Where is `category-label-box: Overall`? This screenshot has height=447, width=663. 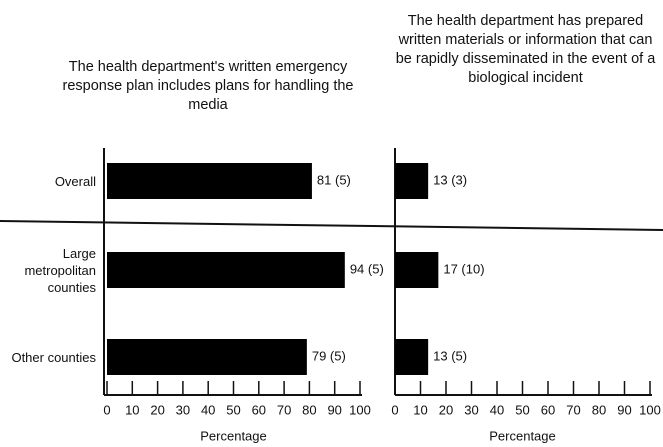
category-label-box: Overall is located at coordinates (75, 181).